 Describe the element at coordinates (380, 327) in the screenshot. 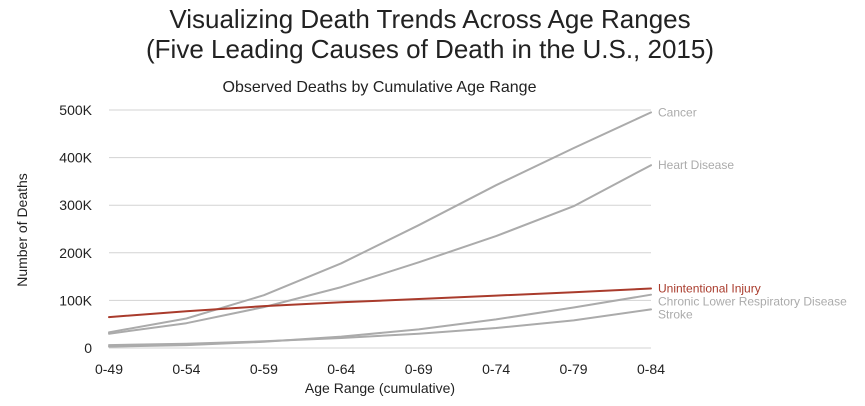

I see `series-line-stroke` at that location.